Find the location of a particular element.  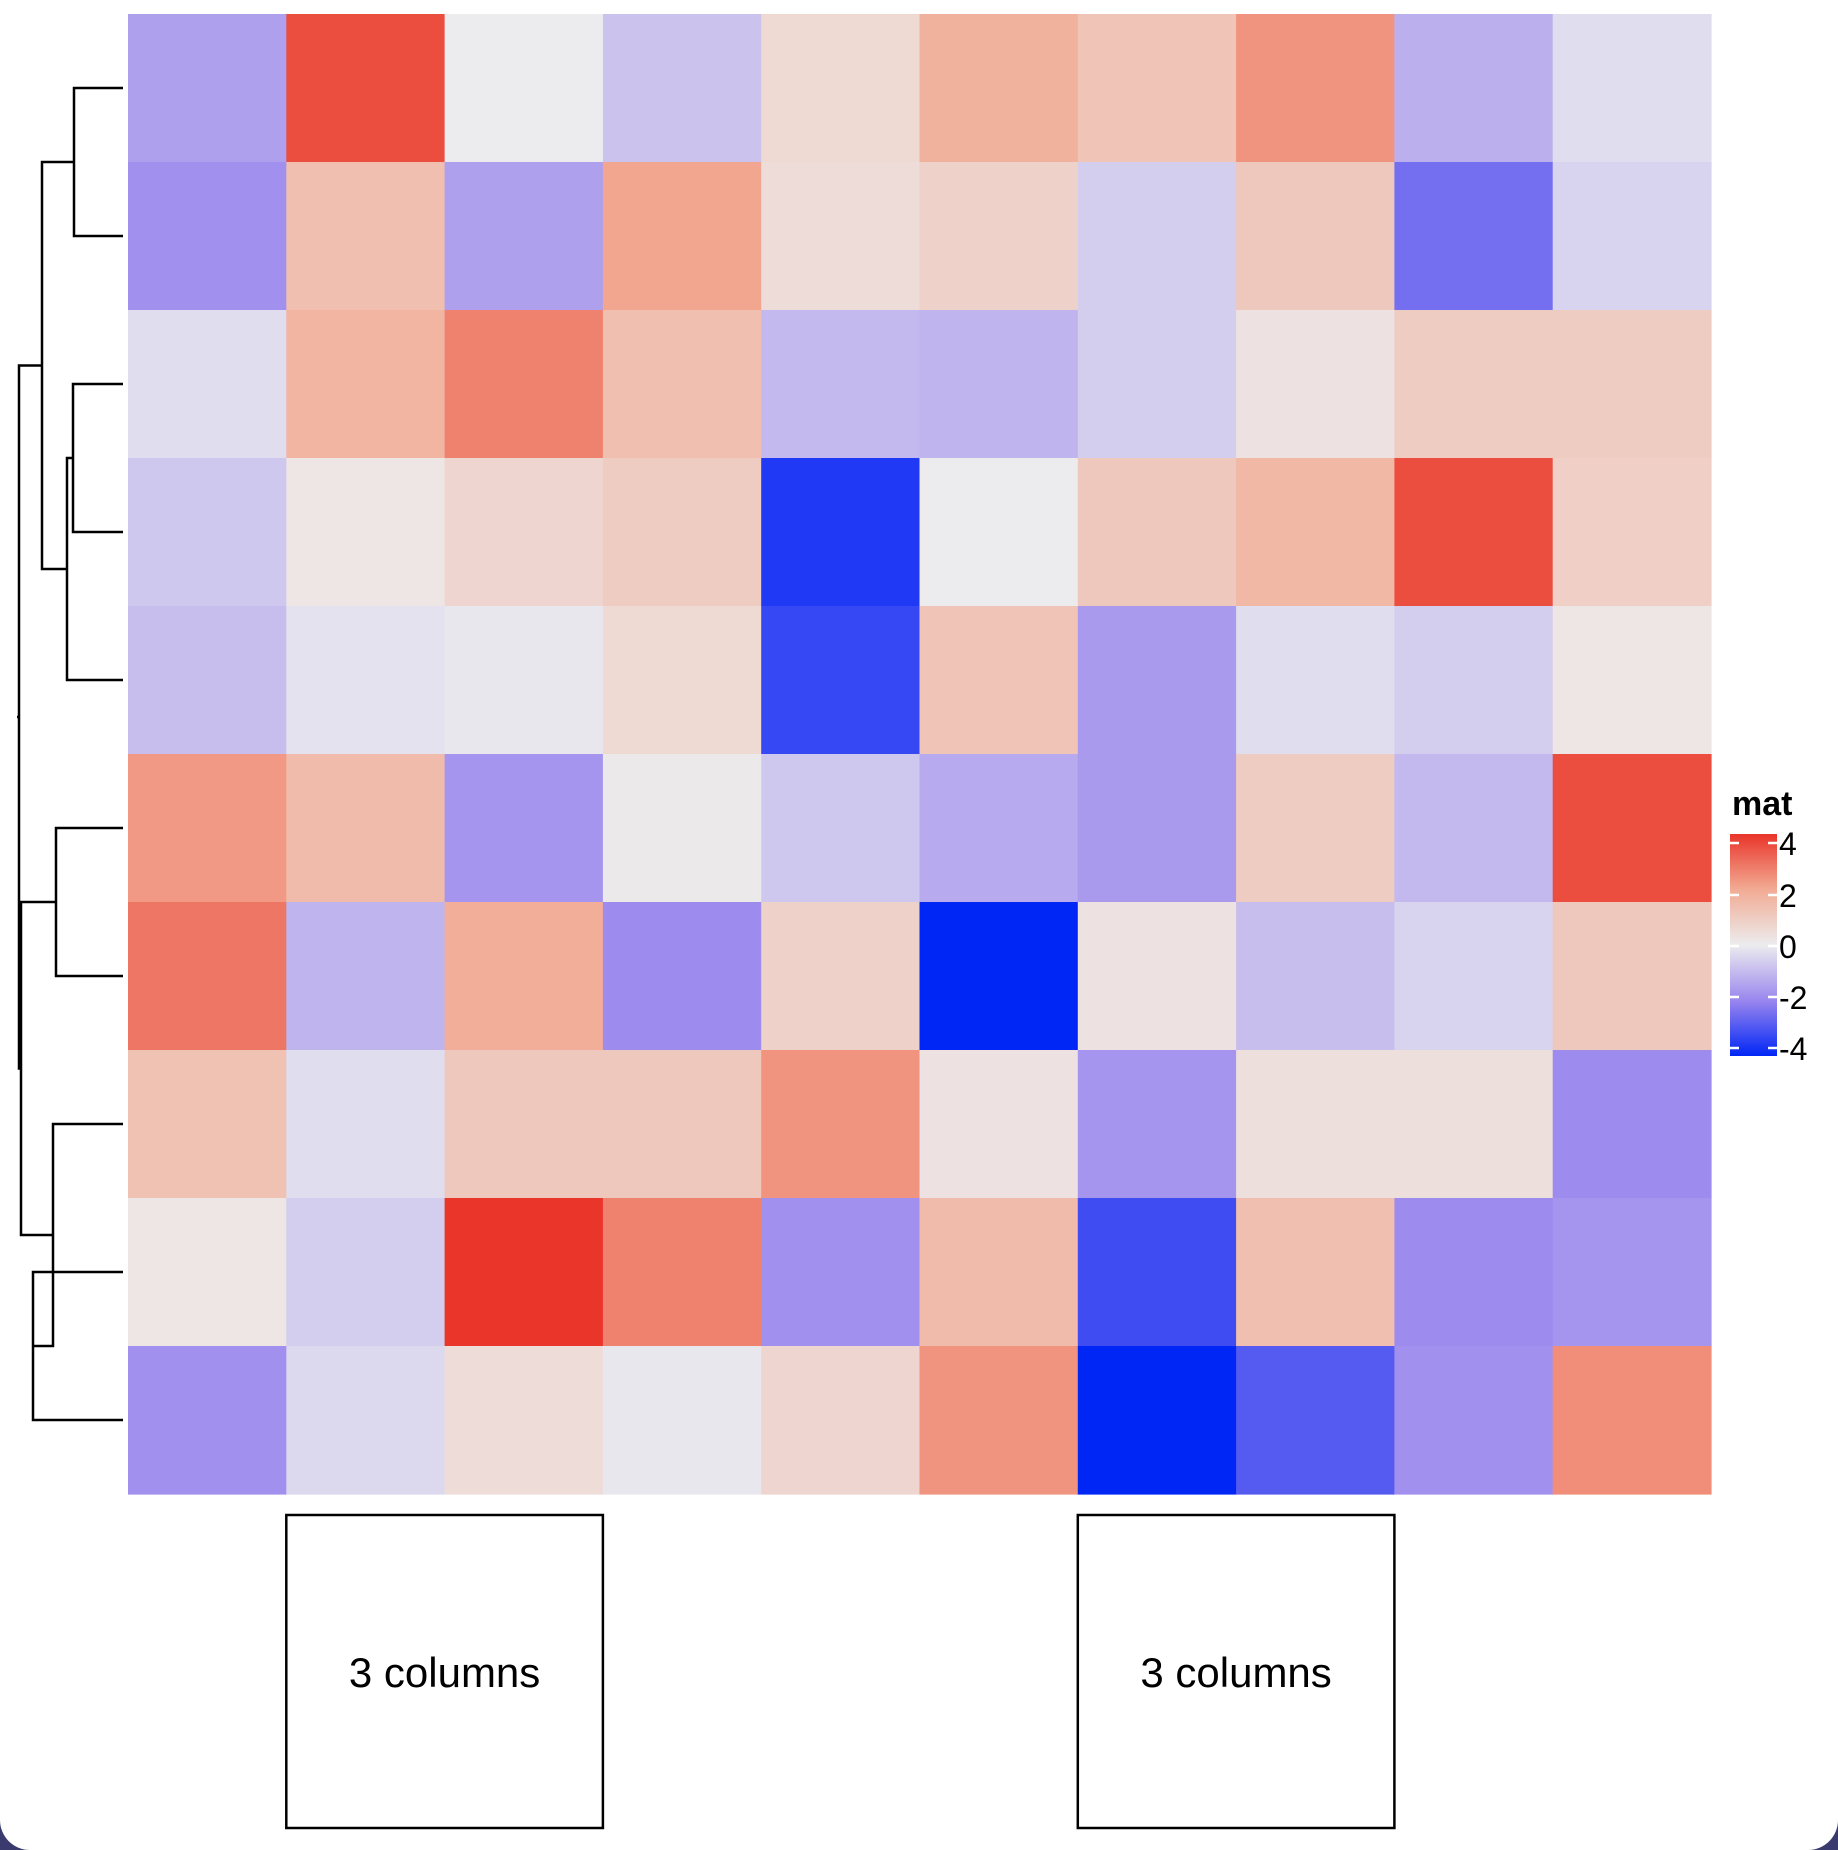

legend-tick-label: -2 is located at coordinates (1793, 998).